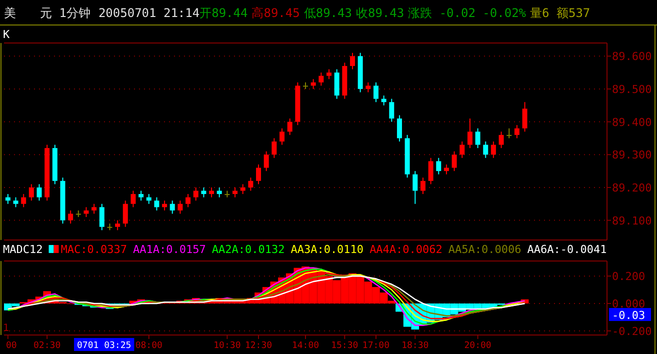  What do you see at coordinates (47, 13) in the screenshot?
I see `chart-title: 美 元 1分钟` at bounding box center [47, 13].